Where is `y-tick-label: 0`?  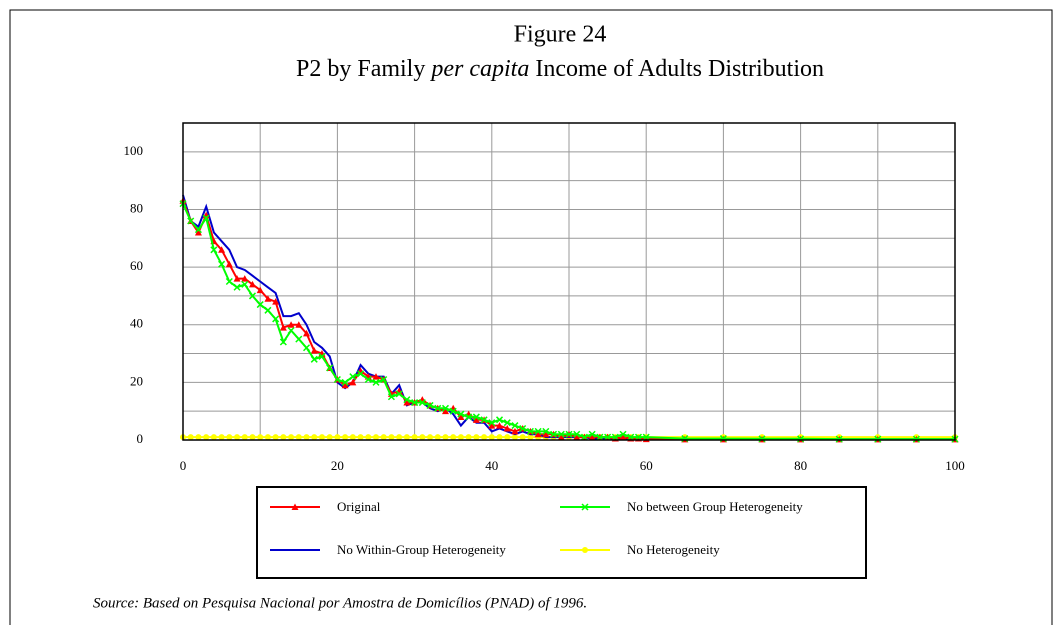
y-tick-label: 0 is located at coordinates (140, 438).